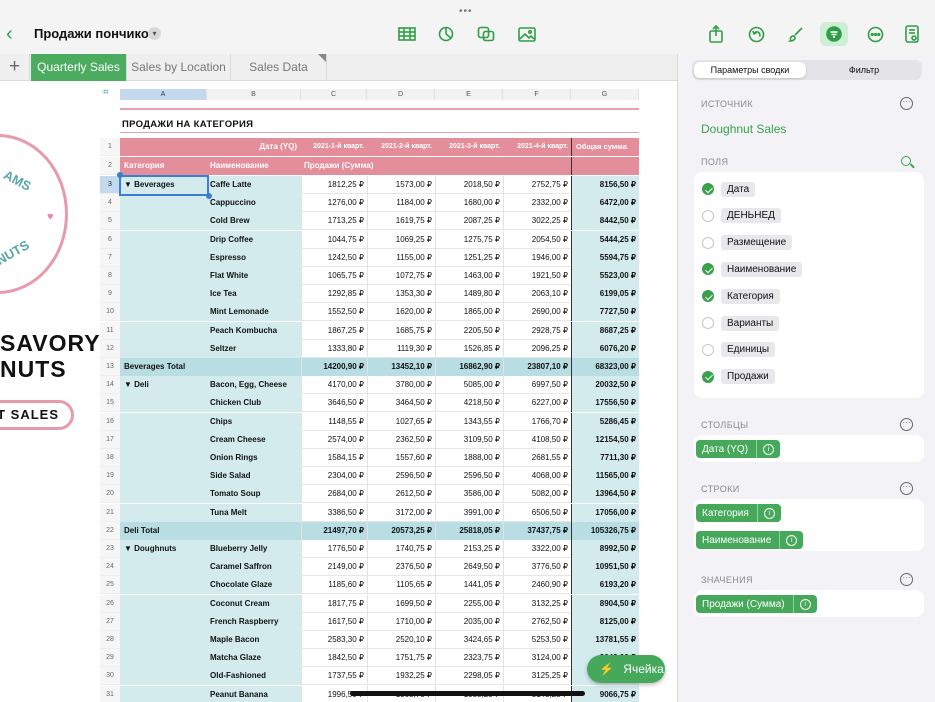  What do you see at coordinates (334, 458) in the screenshot?
I see `value-cell: 1584,15 ₽` at bounding box center [334, 458].